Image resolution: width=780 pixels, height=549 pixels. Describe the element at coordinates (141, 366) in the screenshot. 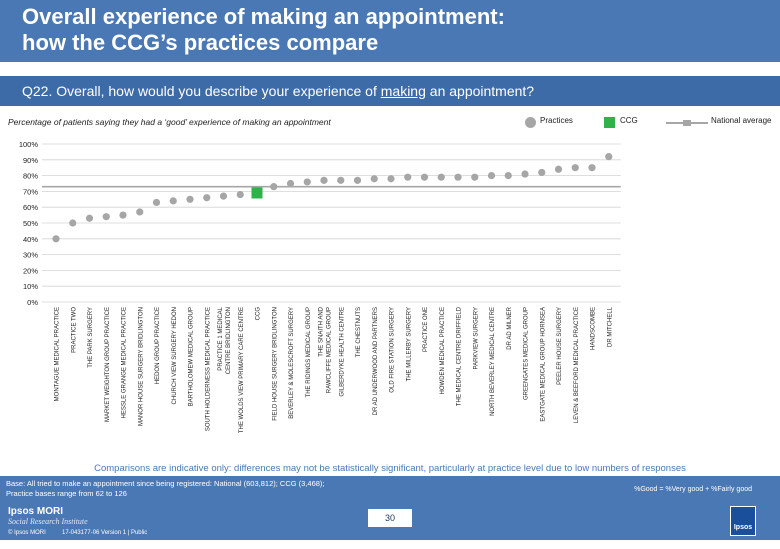

I see `x-category-label-line: MANOR HOUSE SURGERY BRIDLINGTON` at that location.